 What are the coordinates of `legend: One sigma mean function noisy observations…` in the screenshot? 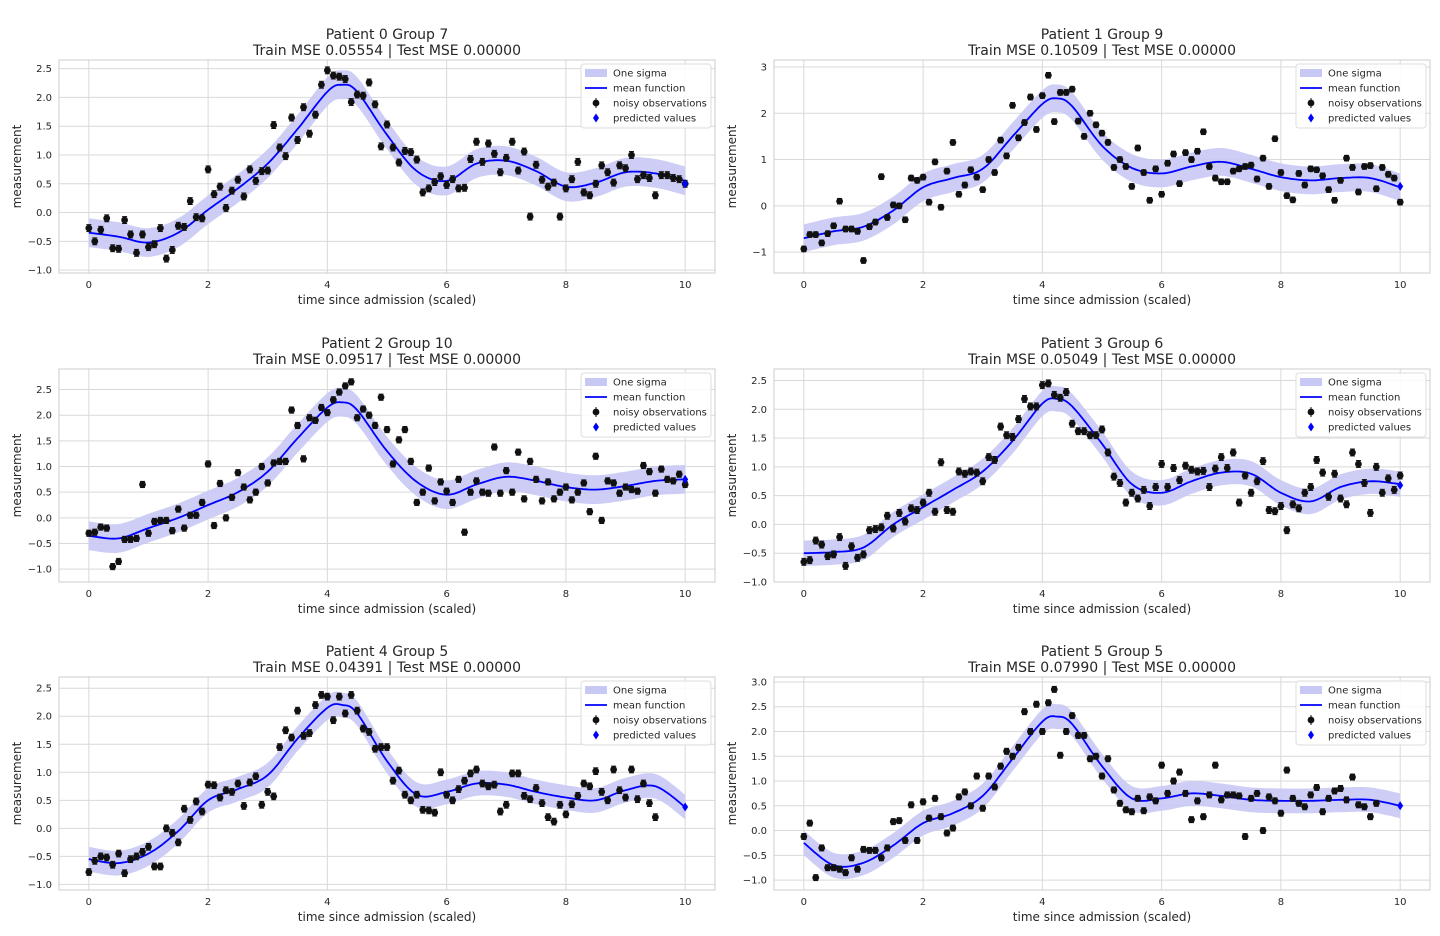 It's located at (646, 713).